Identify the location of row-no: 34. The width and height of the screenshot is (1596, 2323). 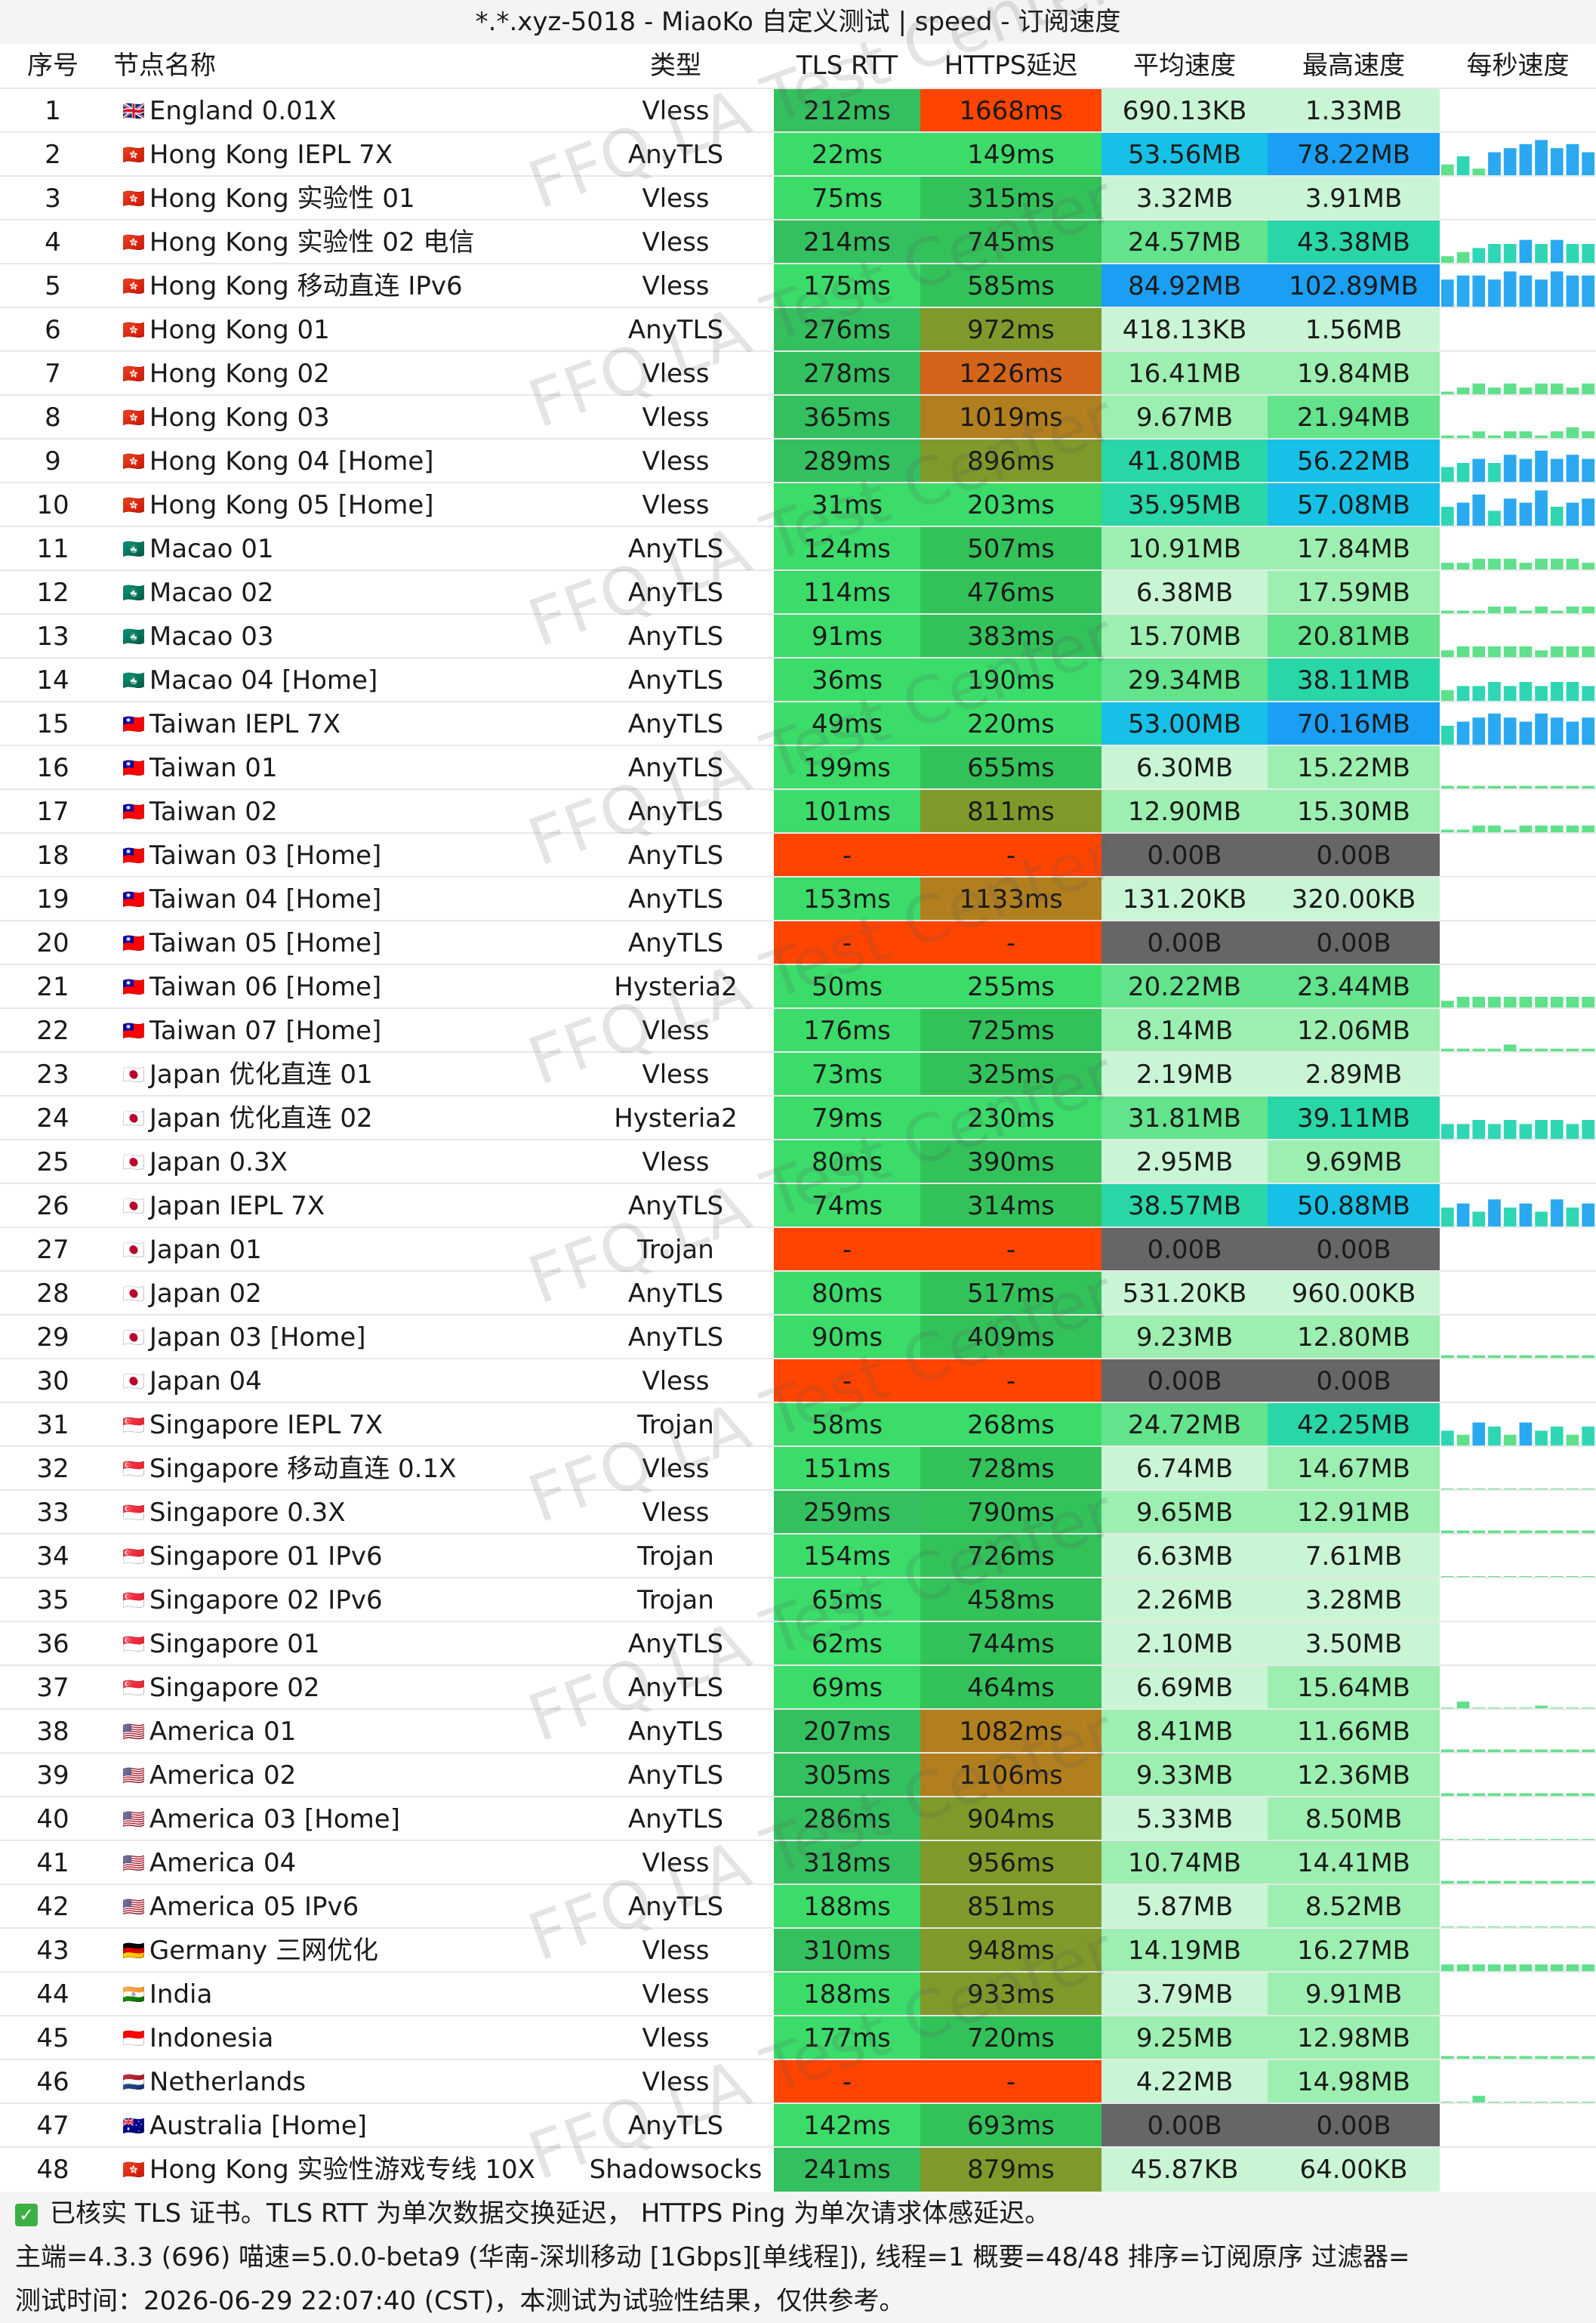
(52, 1556).